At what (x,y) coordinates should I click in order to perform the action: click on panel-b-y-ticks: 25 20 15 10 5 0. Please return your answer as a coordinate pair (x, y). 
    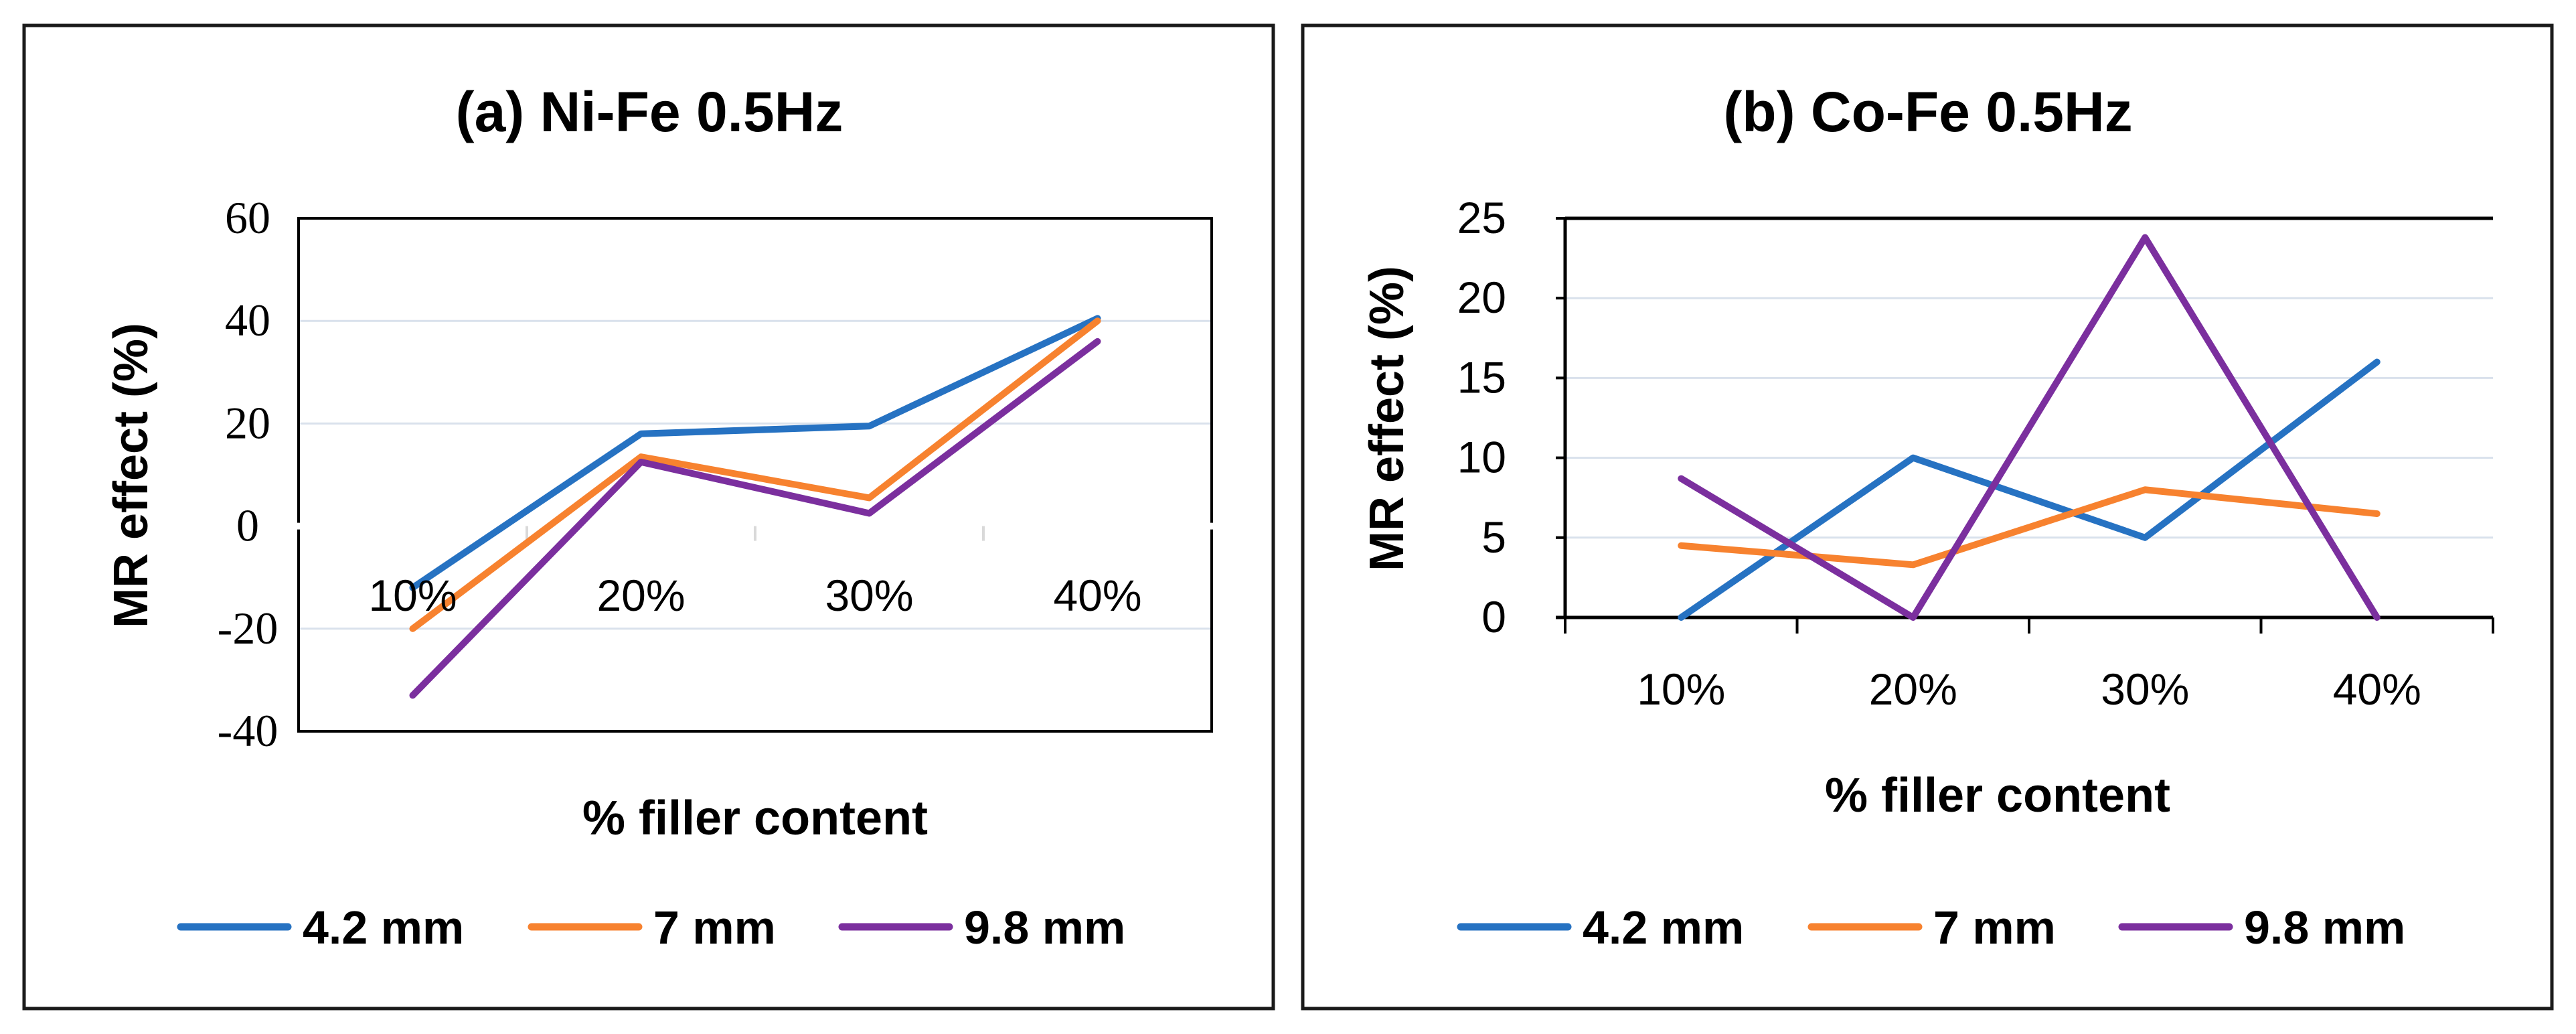
    Looking at the image, I should click on (1482, 418).